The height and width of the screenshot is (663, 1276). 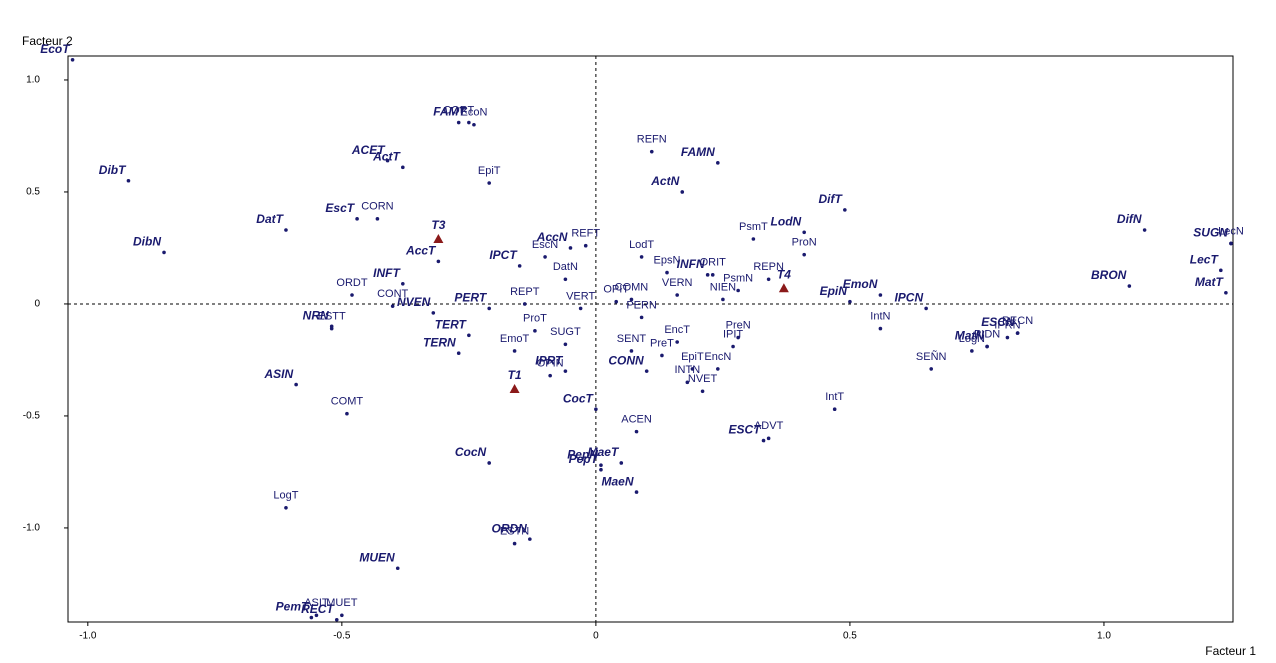 What do you see at coordinates (414, 302) in the screenshot?
I see `point-label: NVEN` at bounding box center [414, 302].